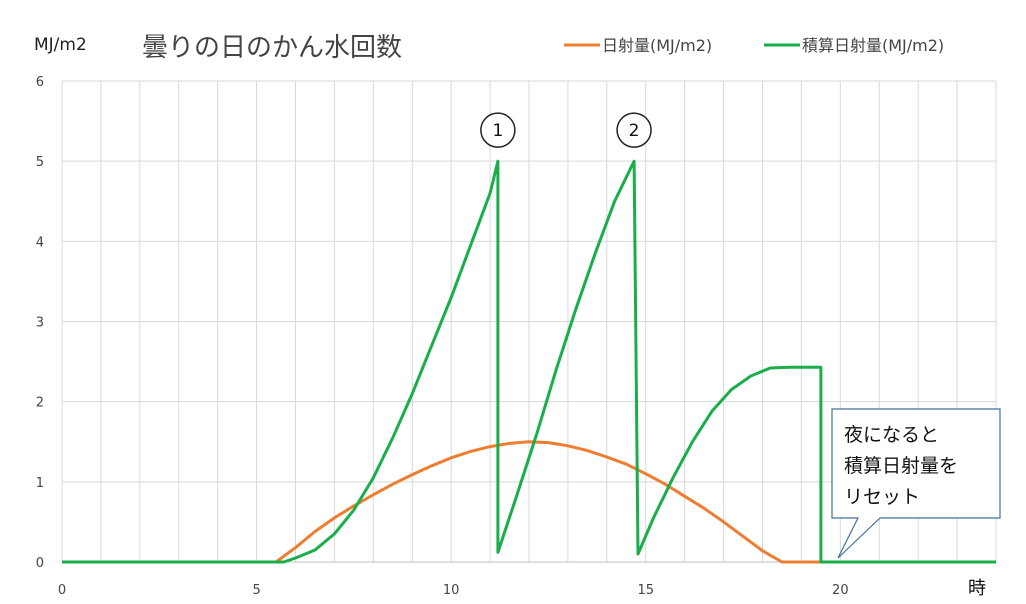 Image resolution: width=1026 pixels, height=604 pixels. What do you see at coordinates (40, 563) in the screenshot?
I see `y-tick-label: 0` at bounding box center [40, 563].